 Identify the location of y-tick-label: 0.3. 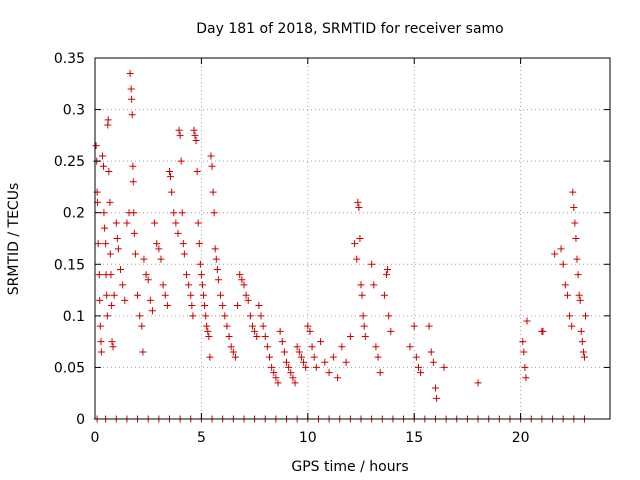
(74, 111).